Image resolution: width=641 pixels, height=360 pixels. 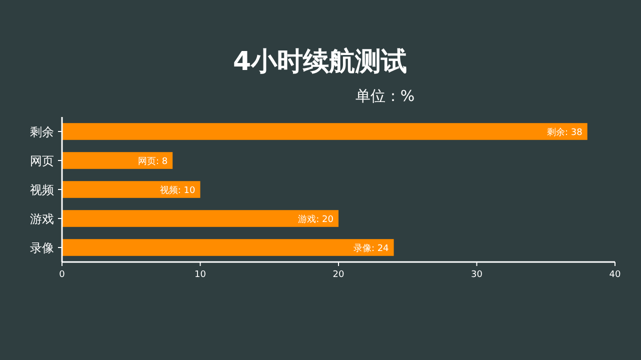 I want to click on x-tick-label: 0, so click(x=62, y=275).